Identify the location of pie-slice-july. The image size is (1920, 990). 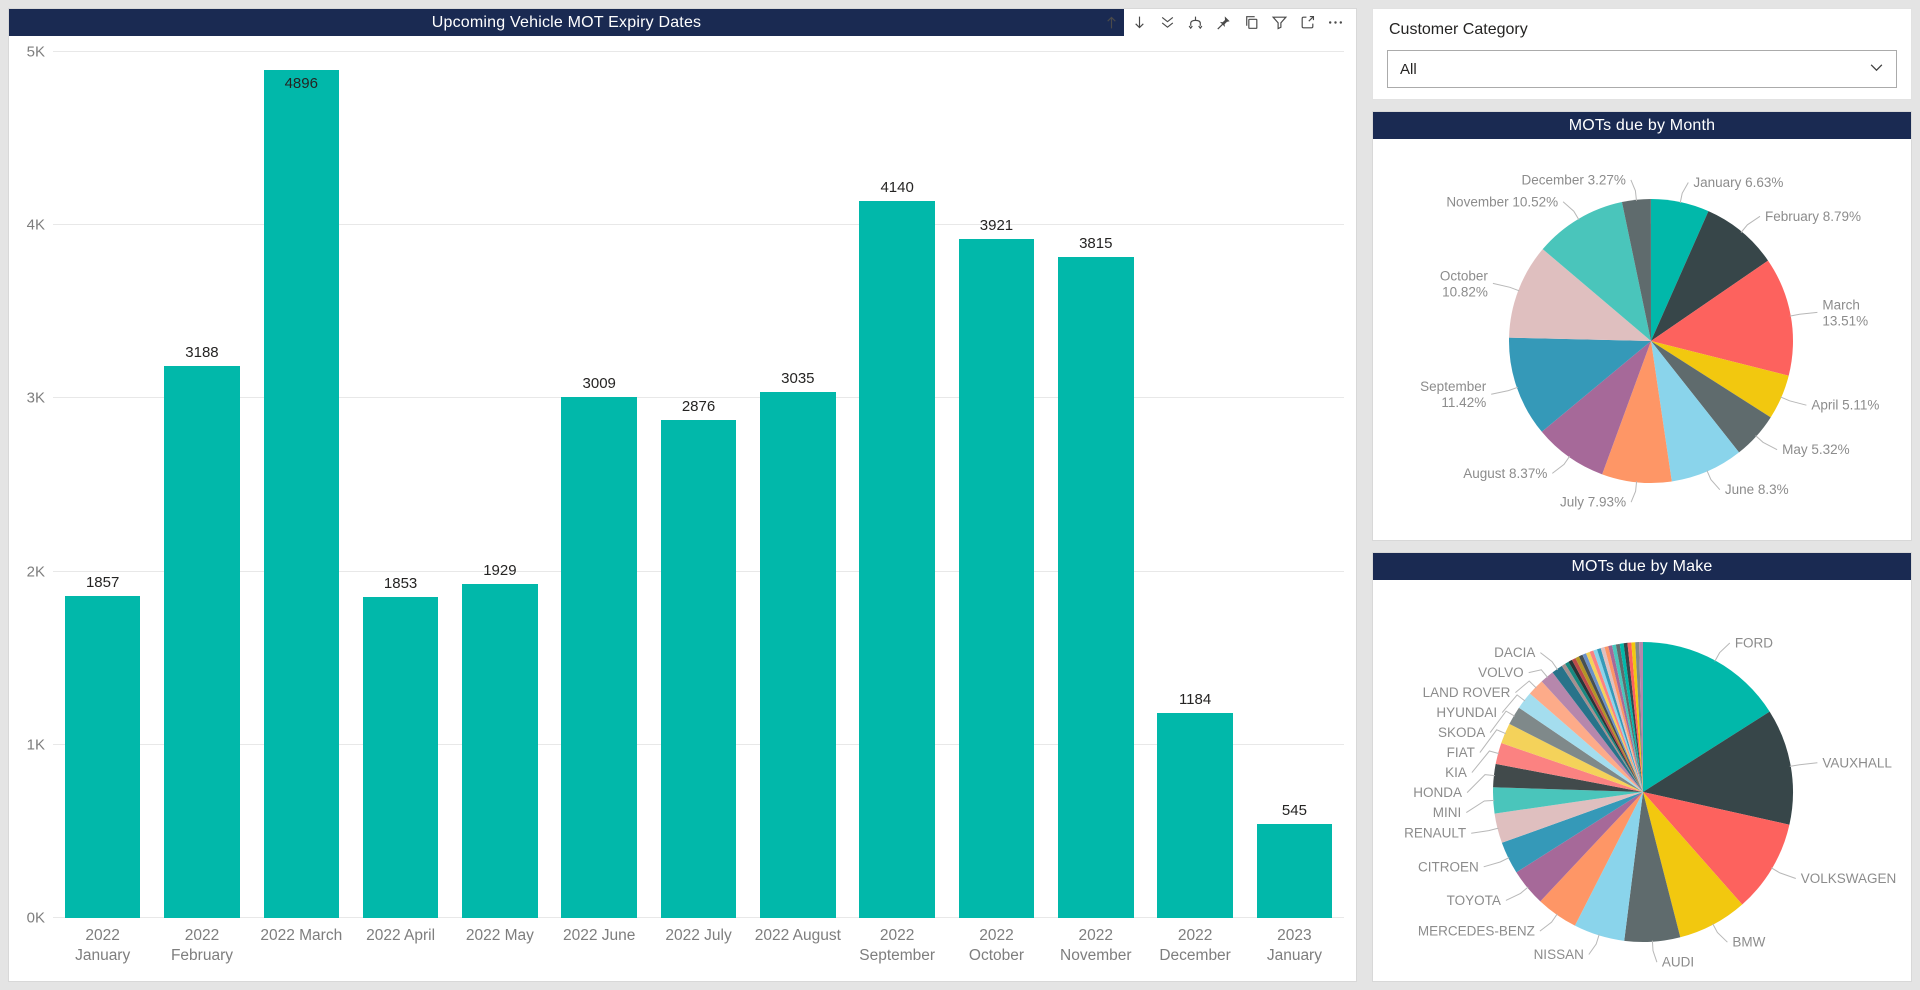
(1637, 412).